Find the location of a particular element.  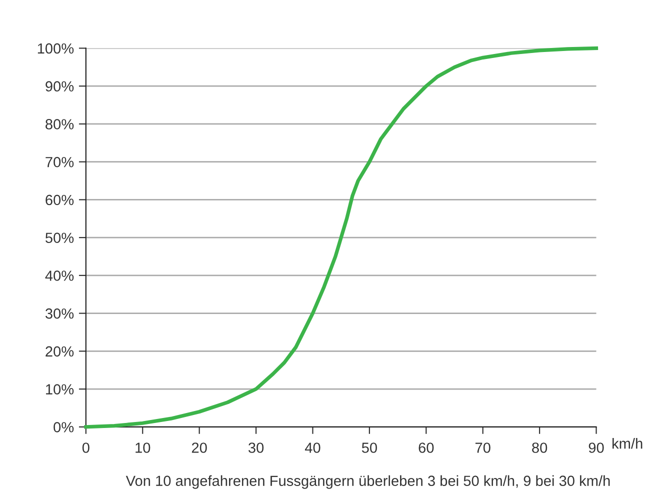

y-tick-label: 60% is located at coordinates (60, 200).